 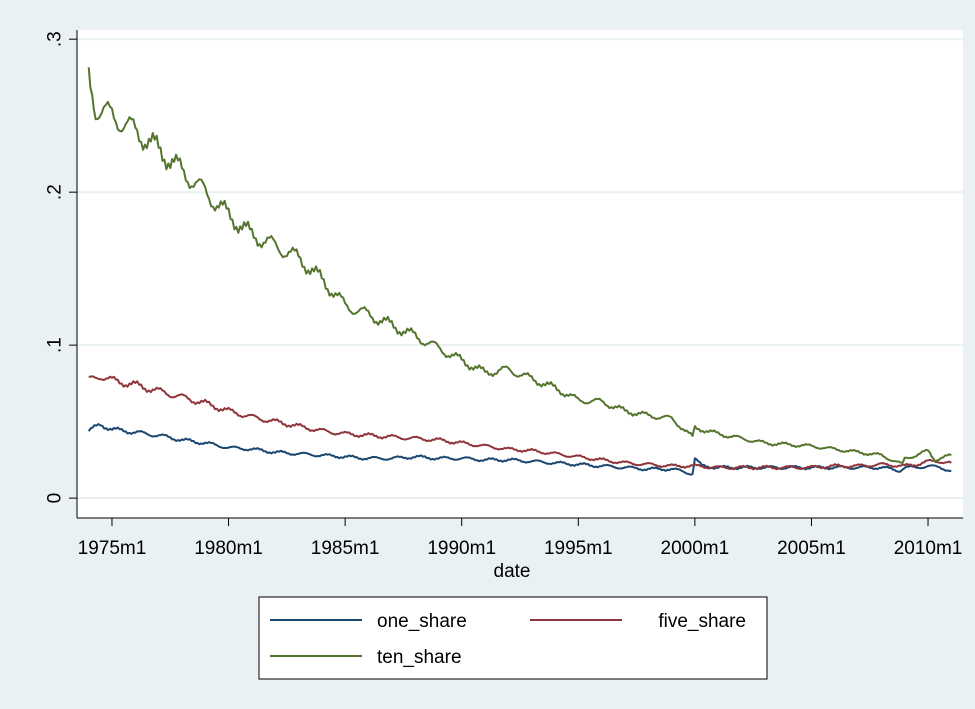 I want to click on legend: one_share five_share ten_share, so click(x=513, y=638).